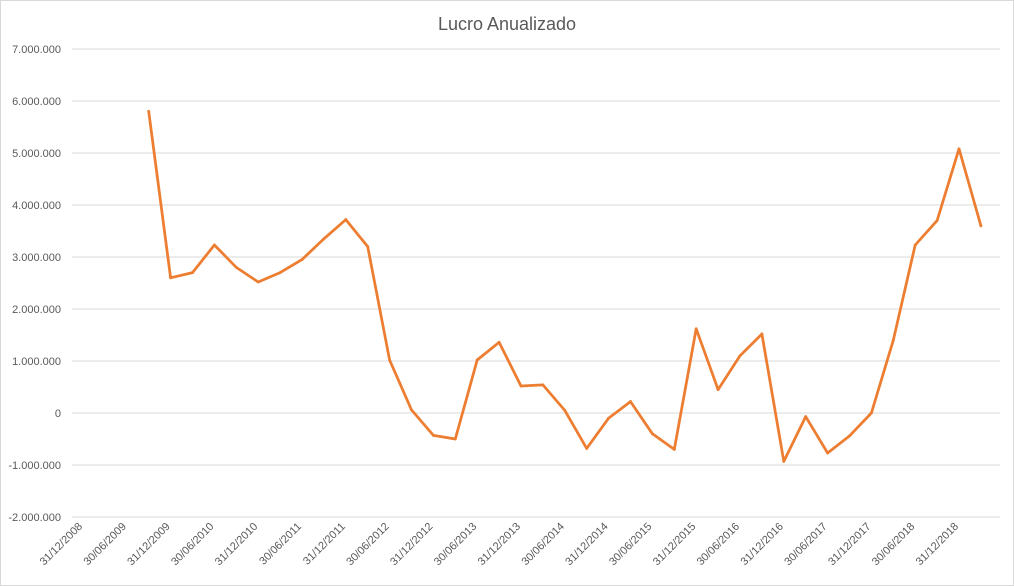  I want to click on y-tick-label: 0, so click(58, 414).